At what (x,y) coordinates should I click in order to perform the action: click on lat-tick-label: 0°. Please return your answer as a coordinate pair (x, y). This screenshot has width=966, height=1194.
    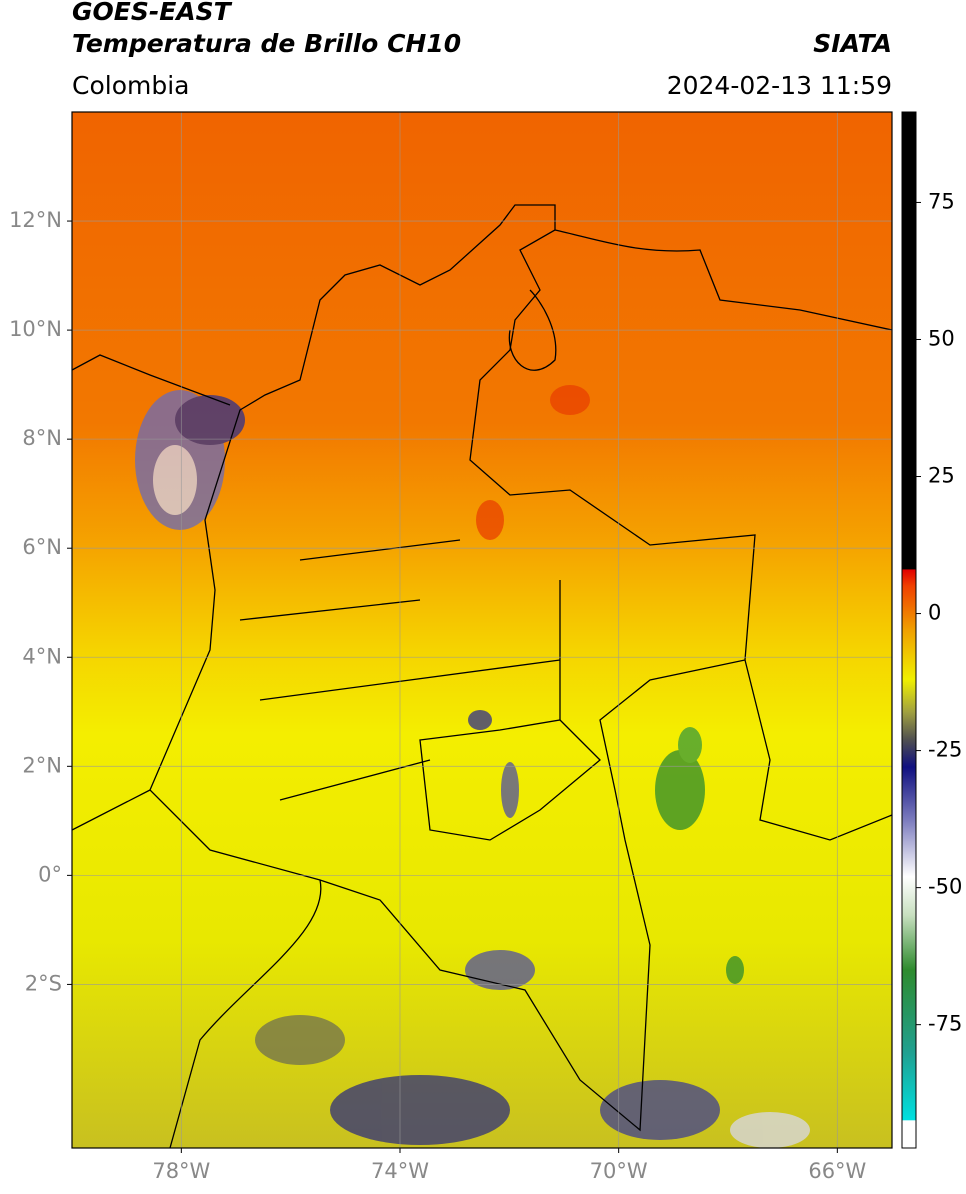
    Looking at the image, I should click on (50, 874).